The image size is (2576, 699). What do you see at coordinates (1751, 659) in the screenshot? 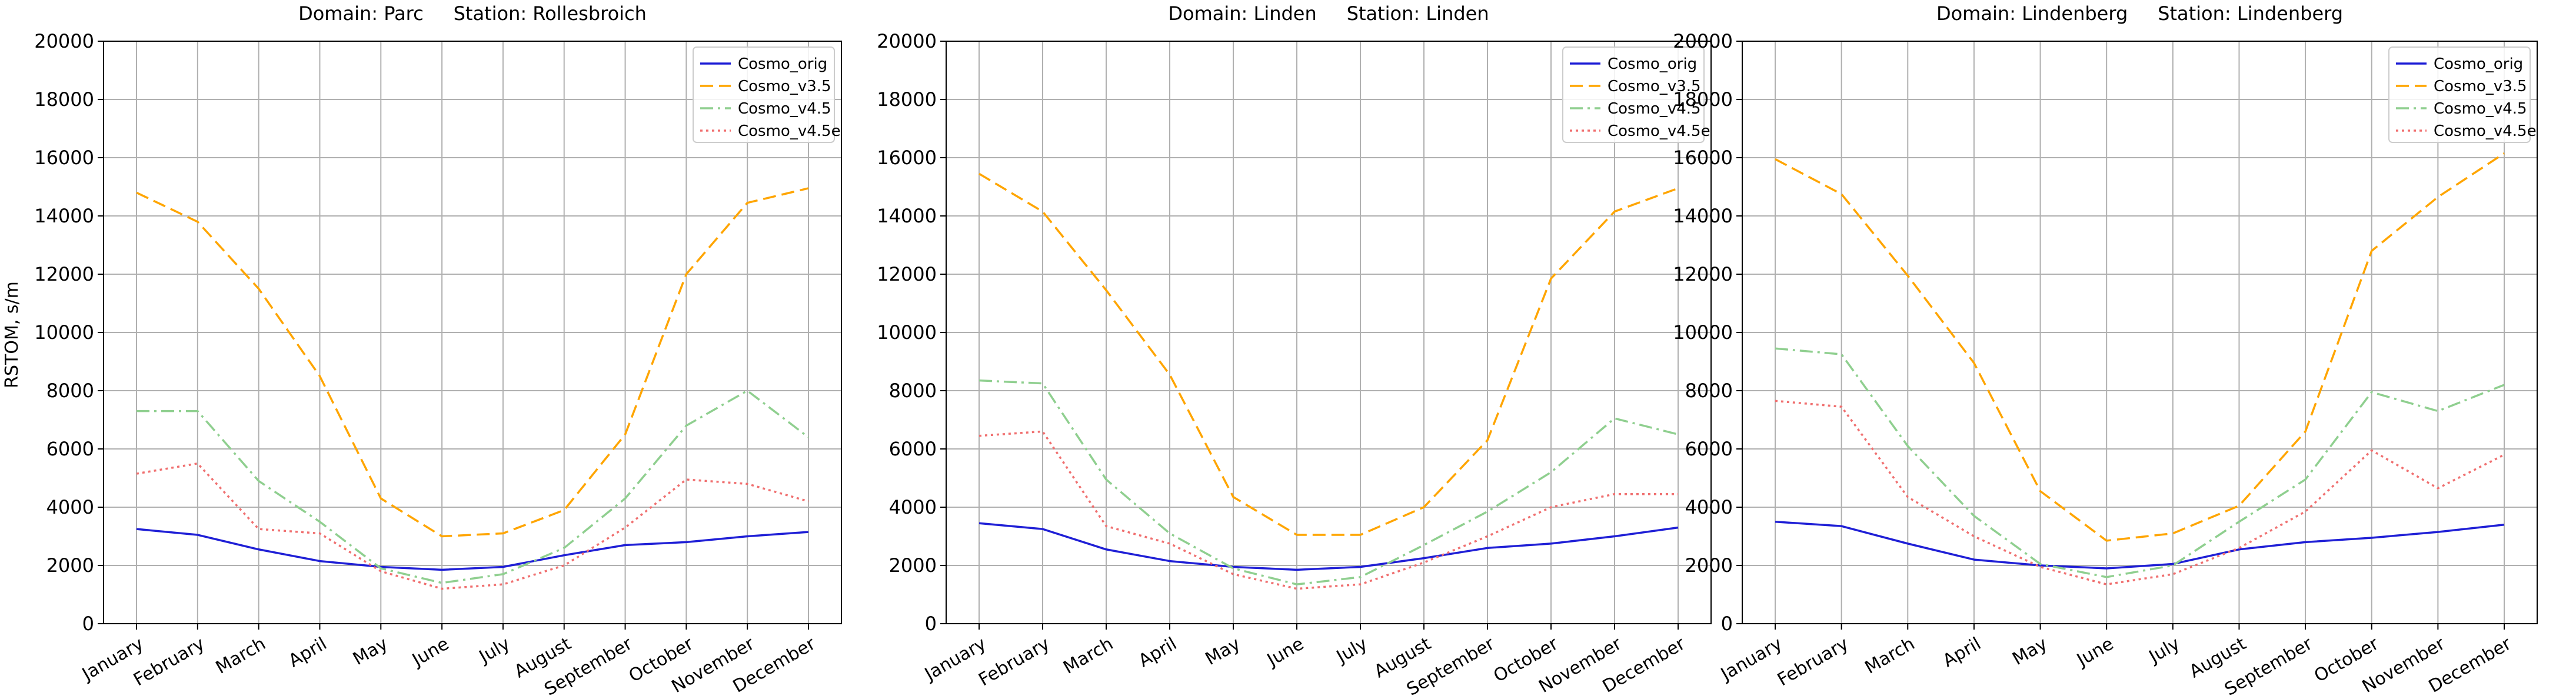
I see `x-tick-label: January` at bounding box center [1751, 659].